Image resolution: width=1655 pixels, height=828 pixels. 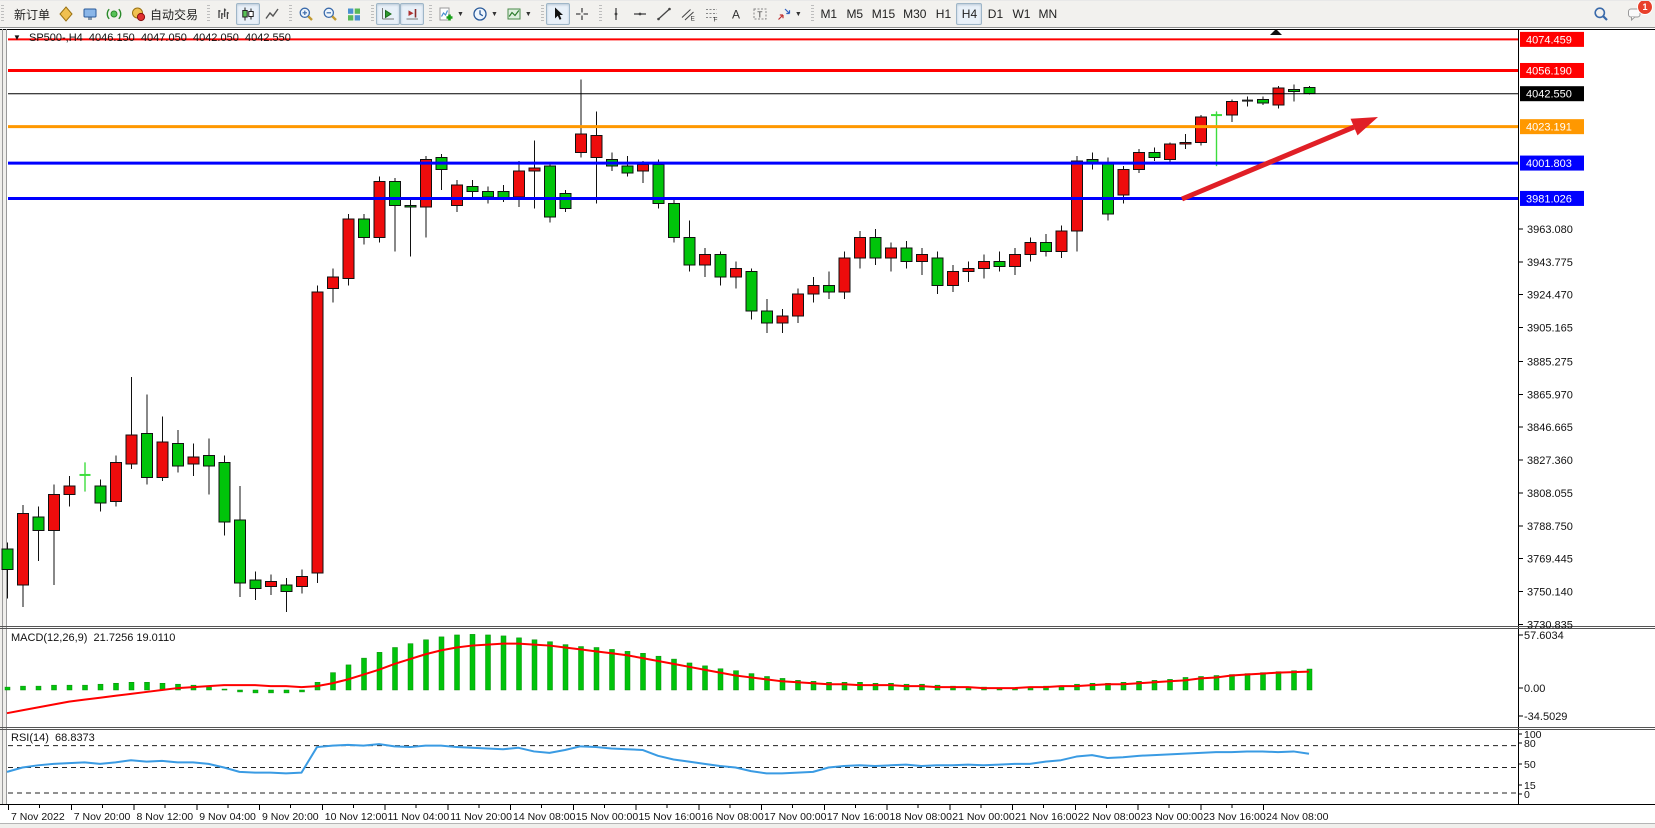 What do you see at coordinates (1550, 428) in the screenshot?
I see `price-tick-label: 3846.665` at bounding box center [1550, 428].